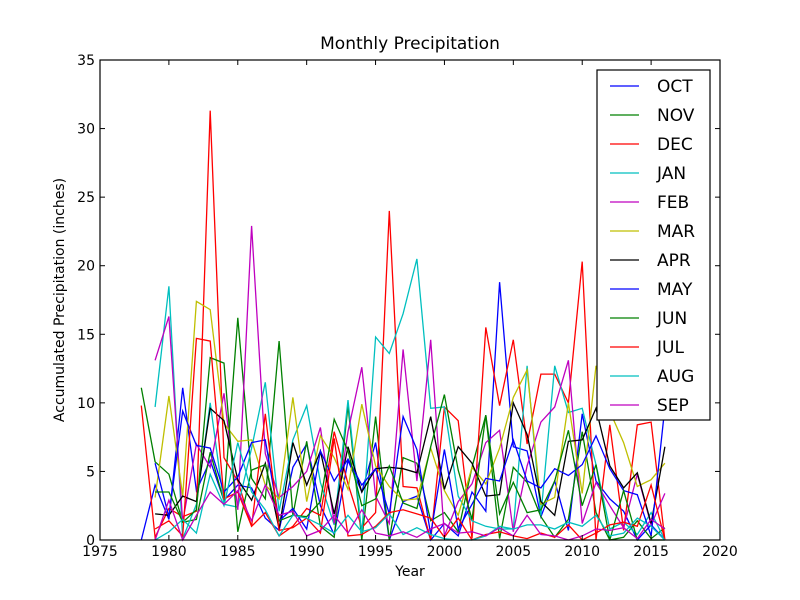 The height and width of the screenshot is (600, 800). Describe the element at coordinates (649, 203) in the screenshot. I see `legend-item-feb: FEB` at that location.